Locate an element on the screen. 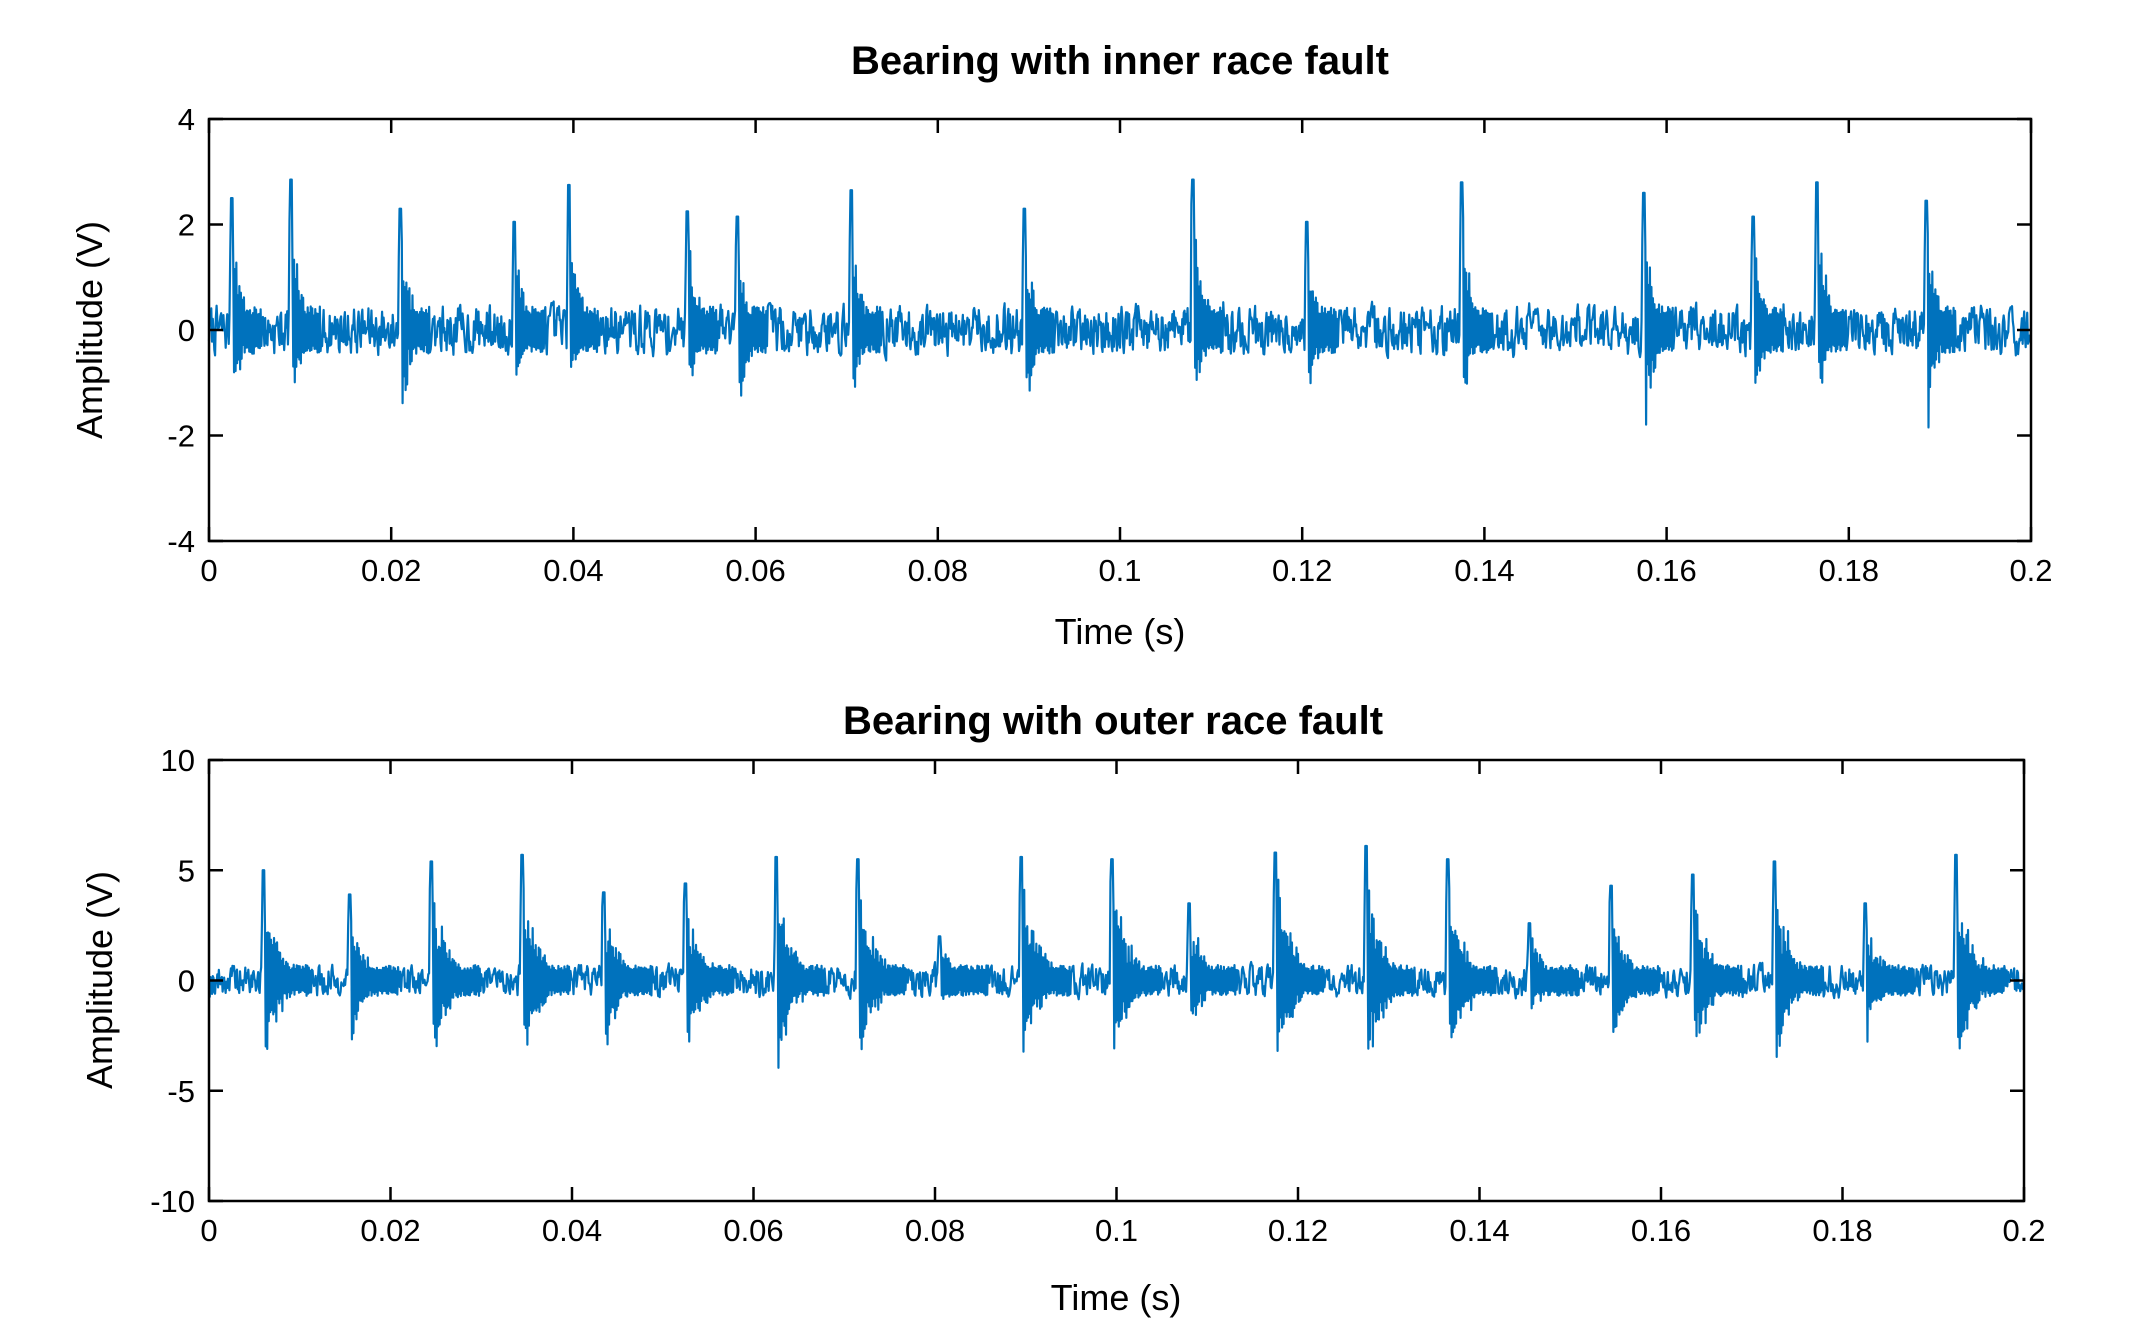 Image resolution: width=2148 pixels, height=1342 pixels. y-tick-labels: -4 -2 0 2 4 is located at coordinates (181, 330).